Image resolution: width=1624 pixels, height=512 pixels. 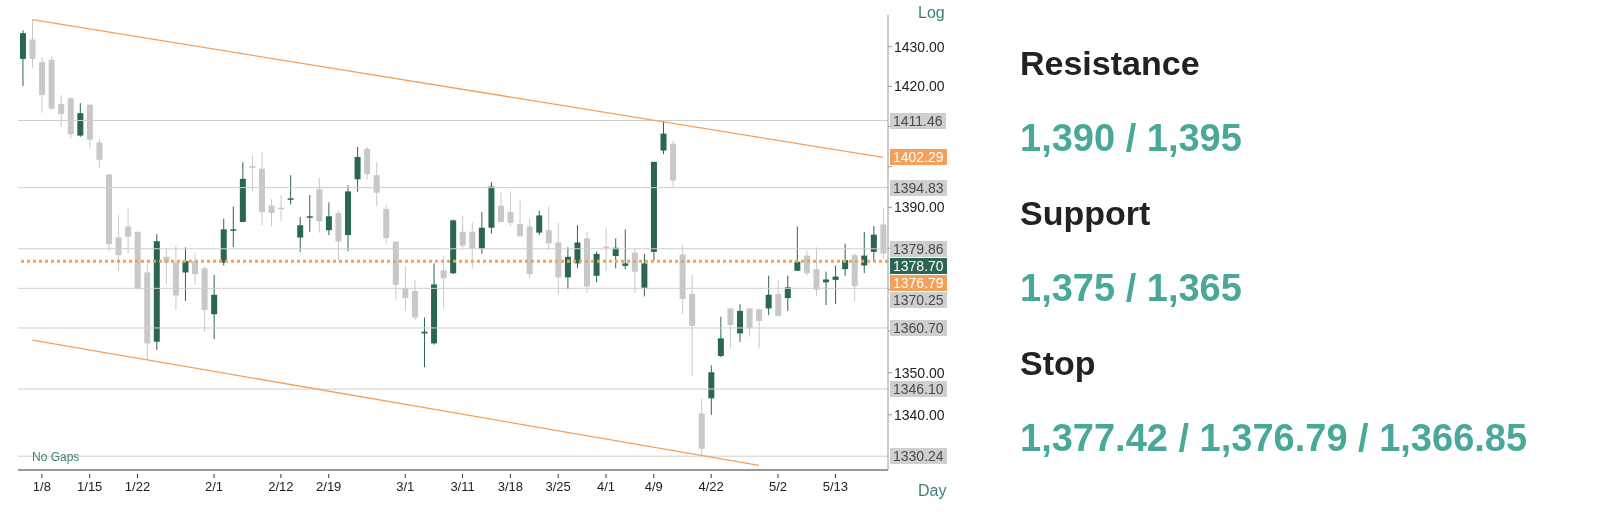 I want to click on x-tick-label: 2/19, so click(x=329, y=486).